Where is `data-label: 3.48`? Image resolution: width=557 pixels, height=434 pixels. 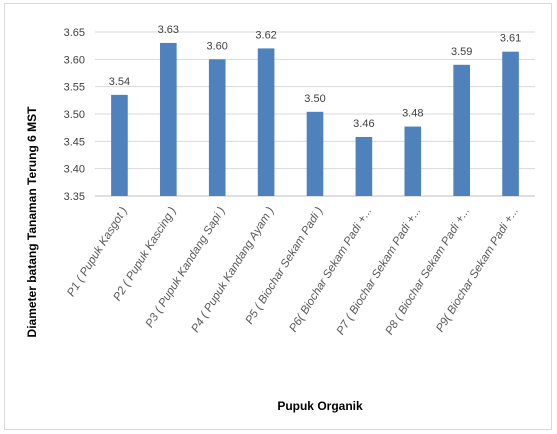
data-label: 3.48 is located at coordinates (412, 114).